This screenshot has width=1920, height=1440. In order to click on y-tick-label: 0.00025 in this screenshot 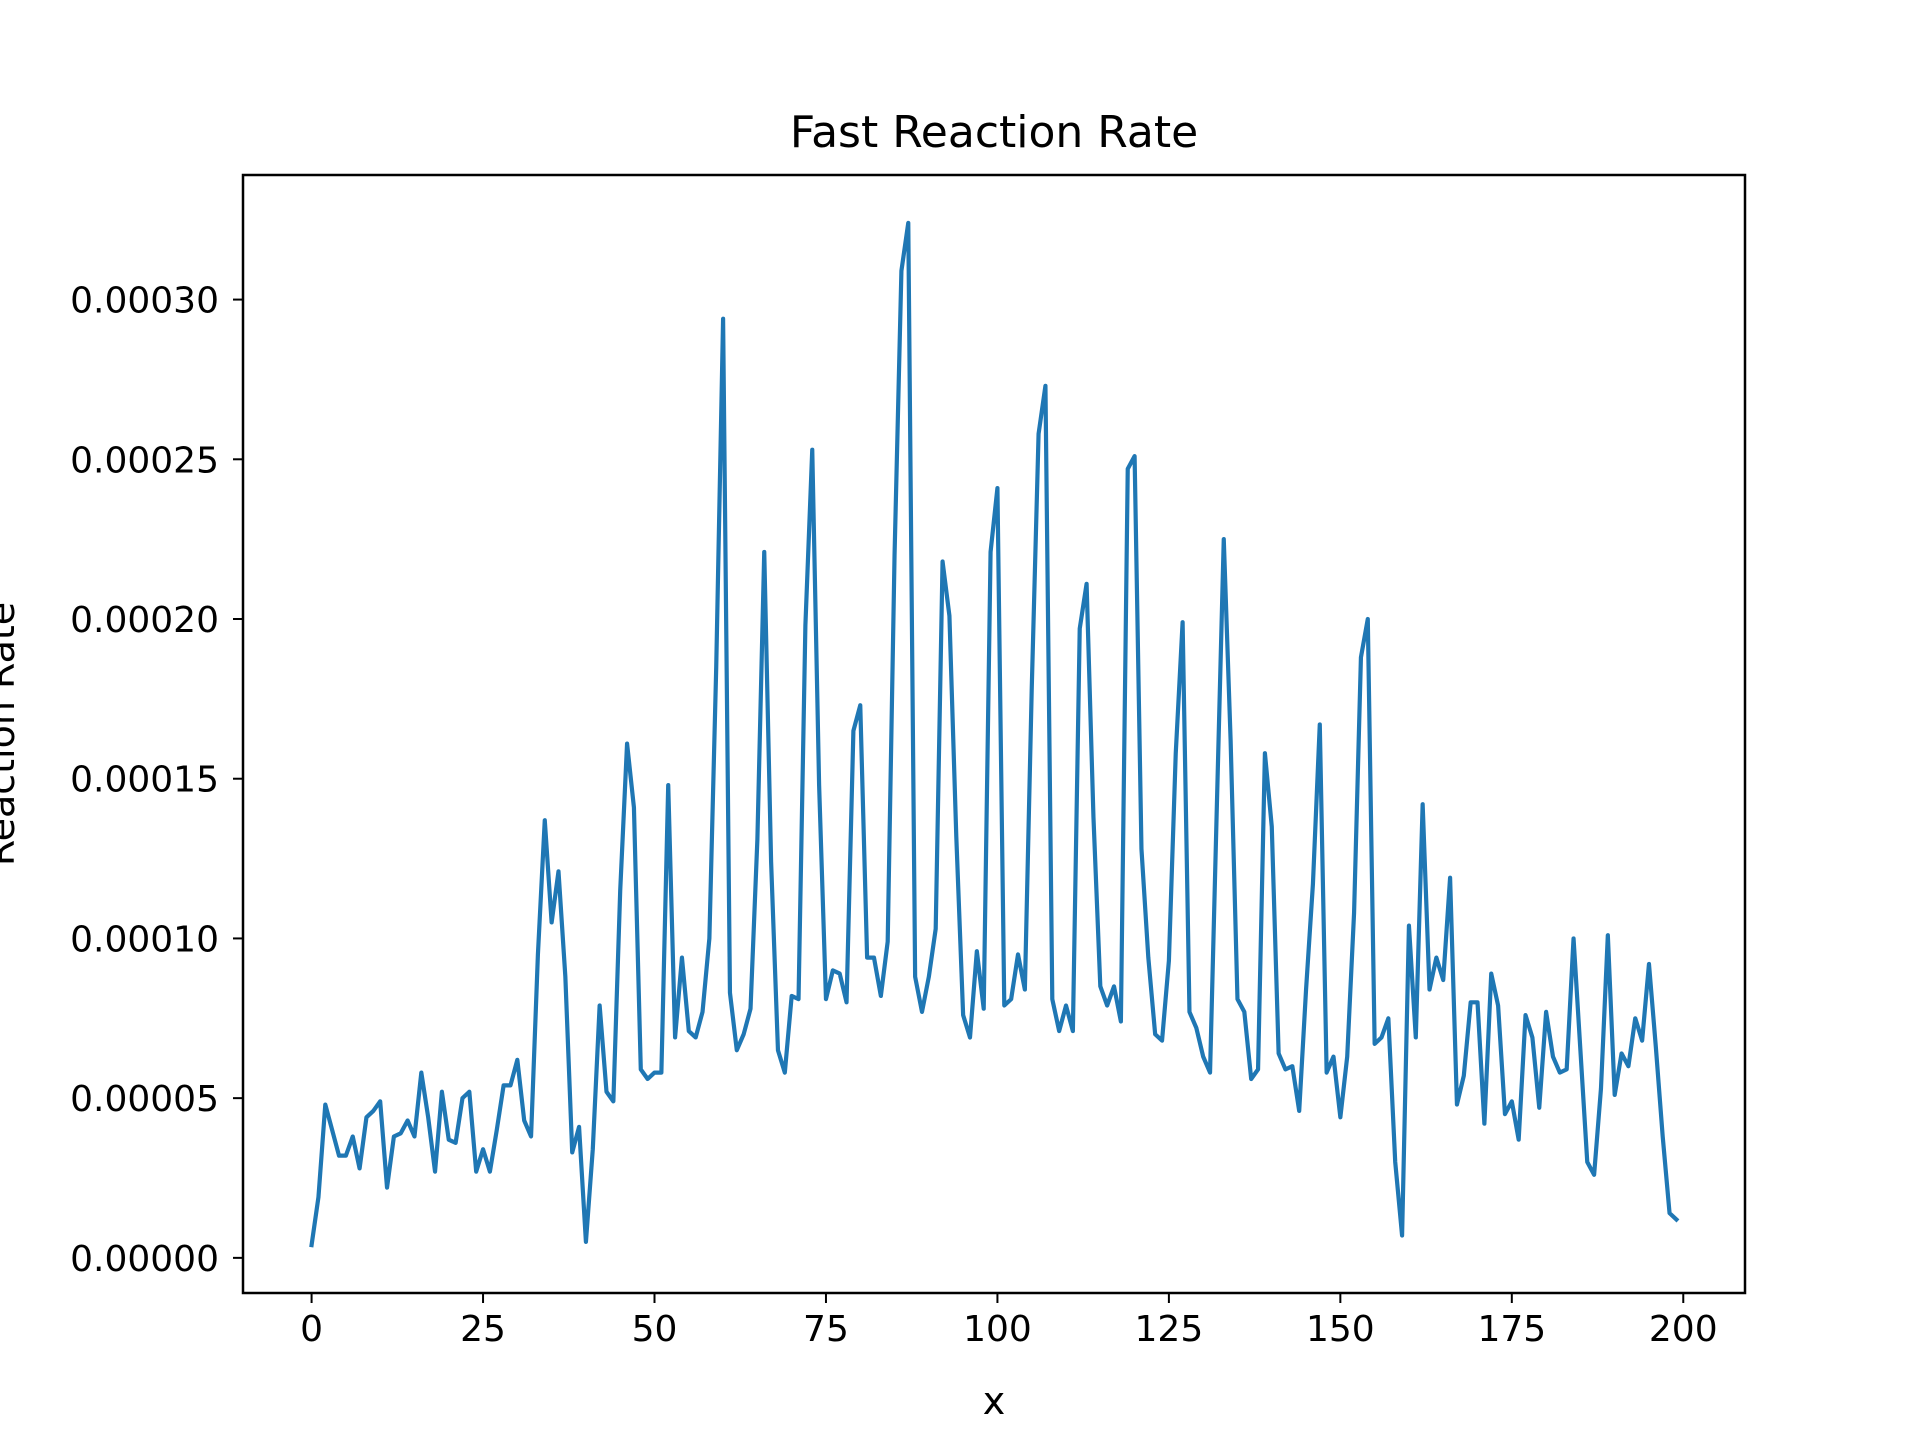, I will do `click(144, 460)`.